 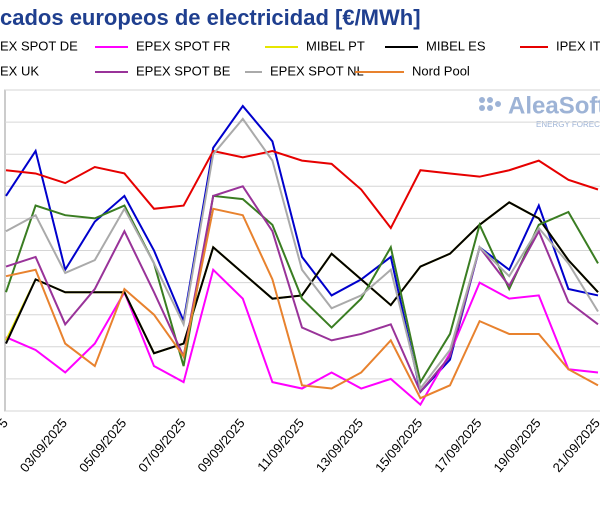 I want to click on watermark-tagline: ENERGY FOREC, so click(x=568, y=124).